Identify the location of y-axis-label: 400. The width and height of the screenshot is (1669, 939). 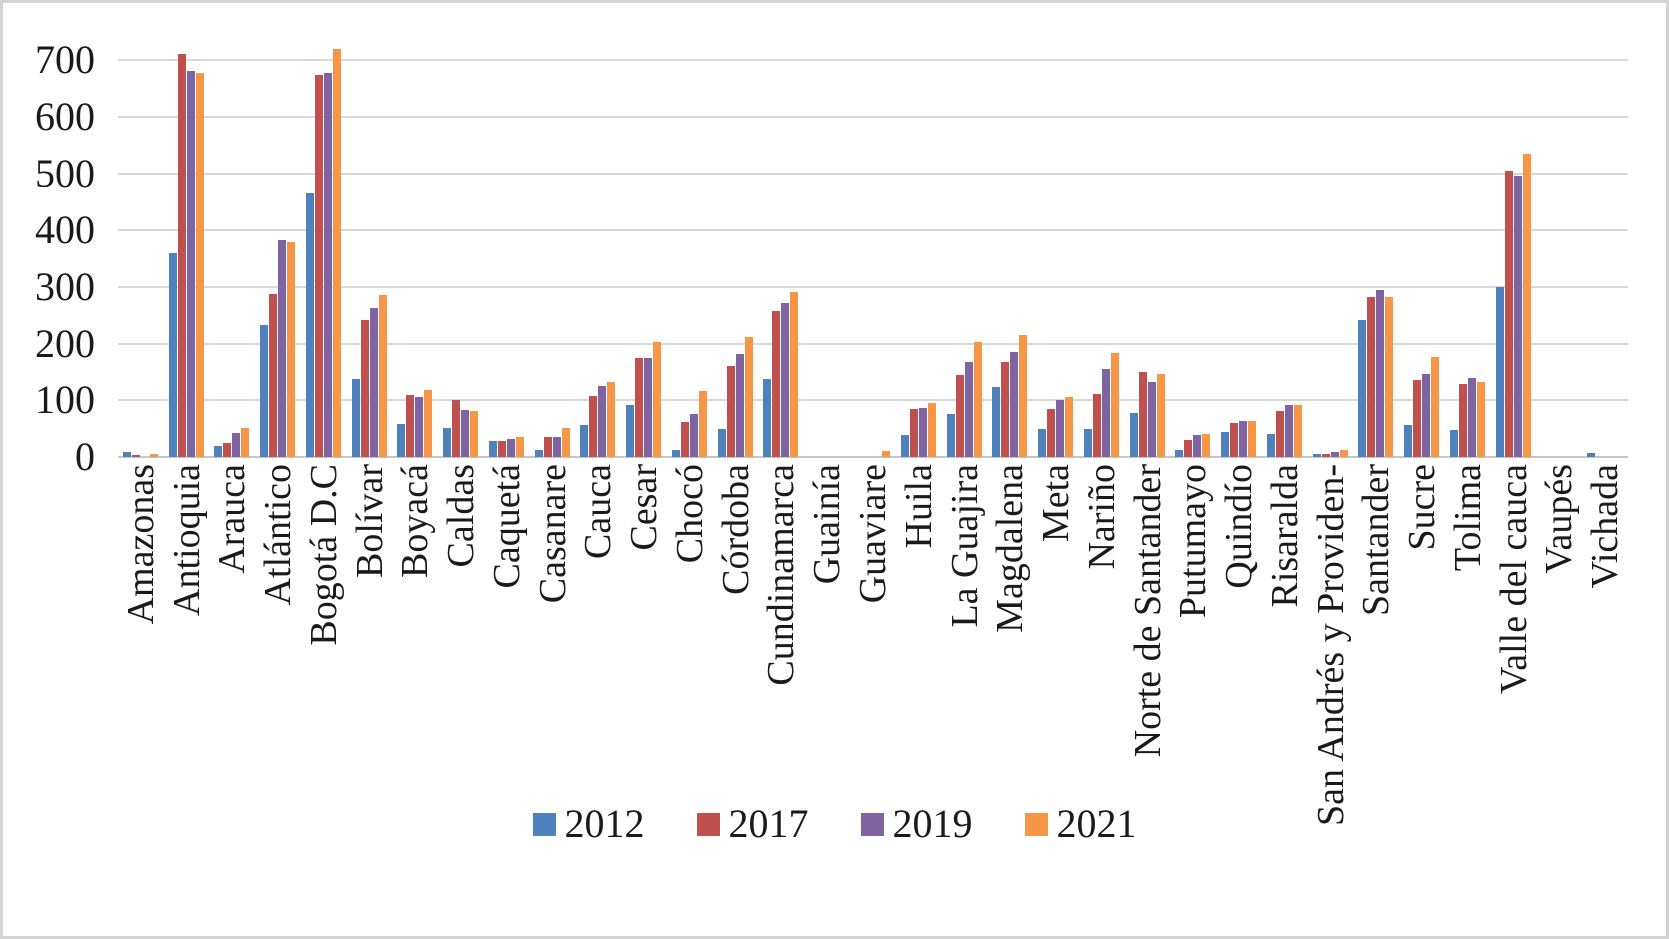
(65, 230).